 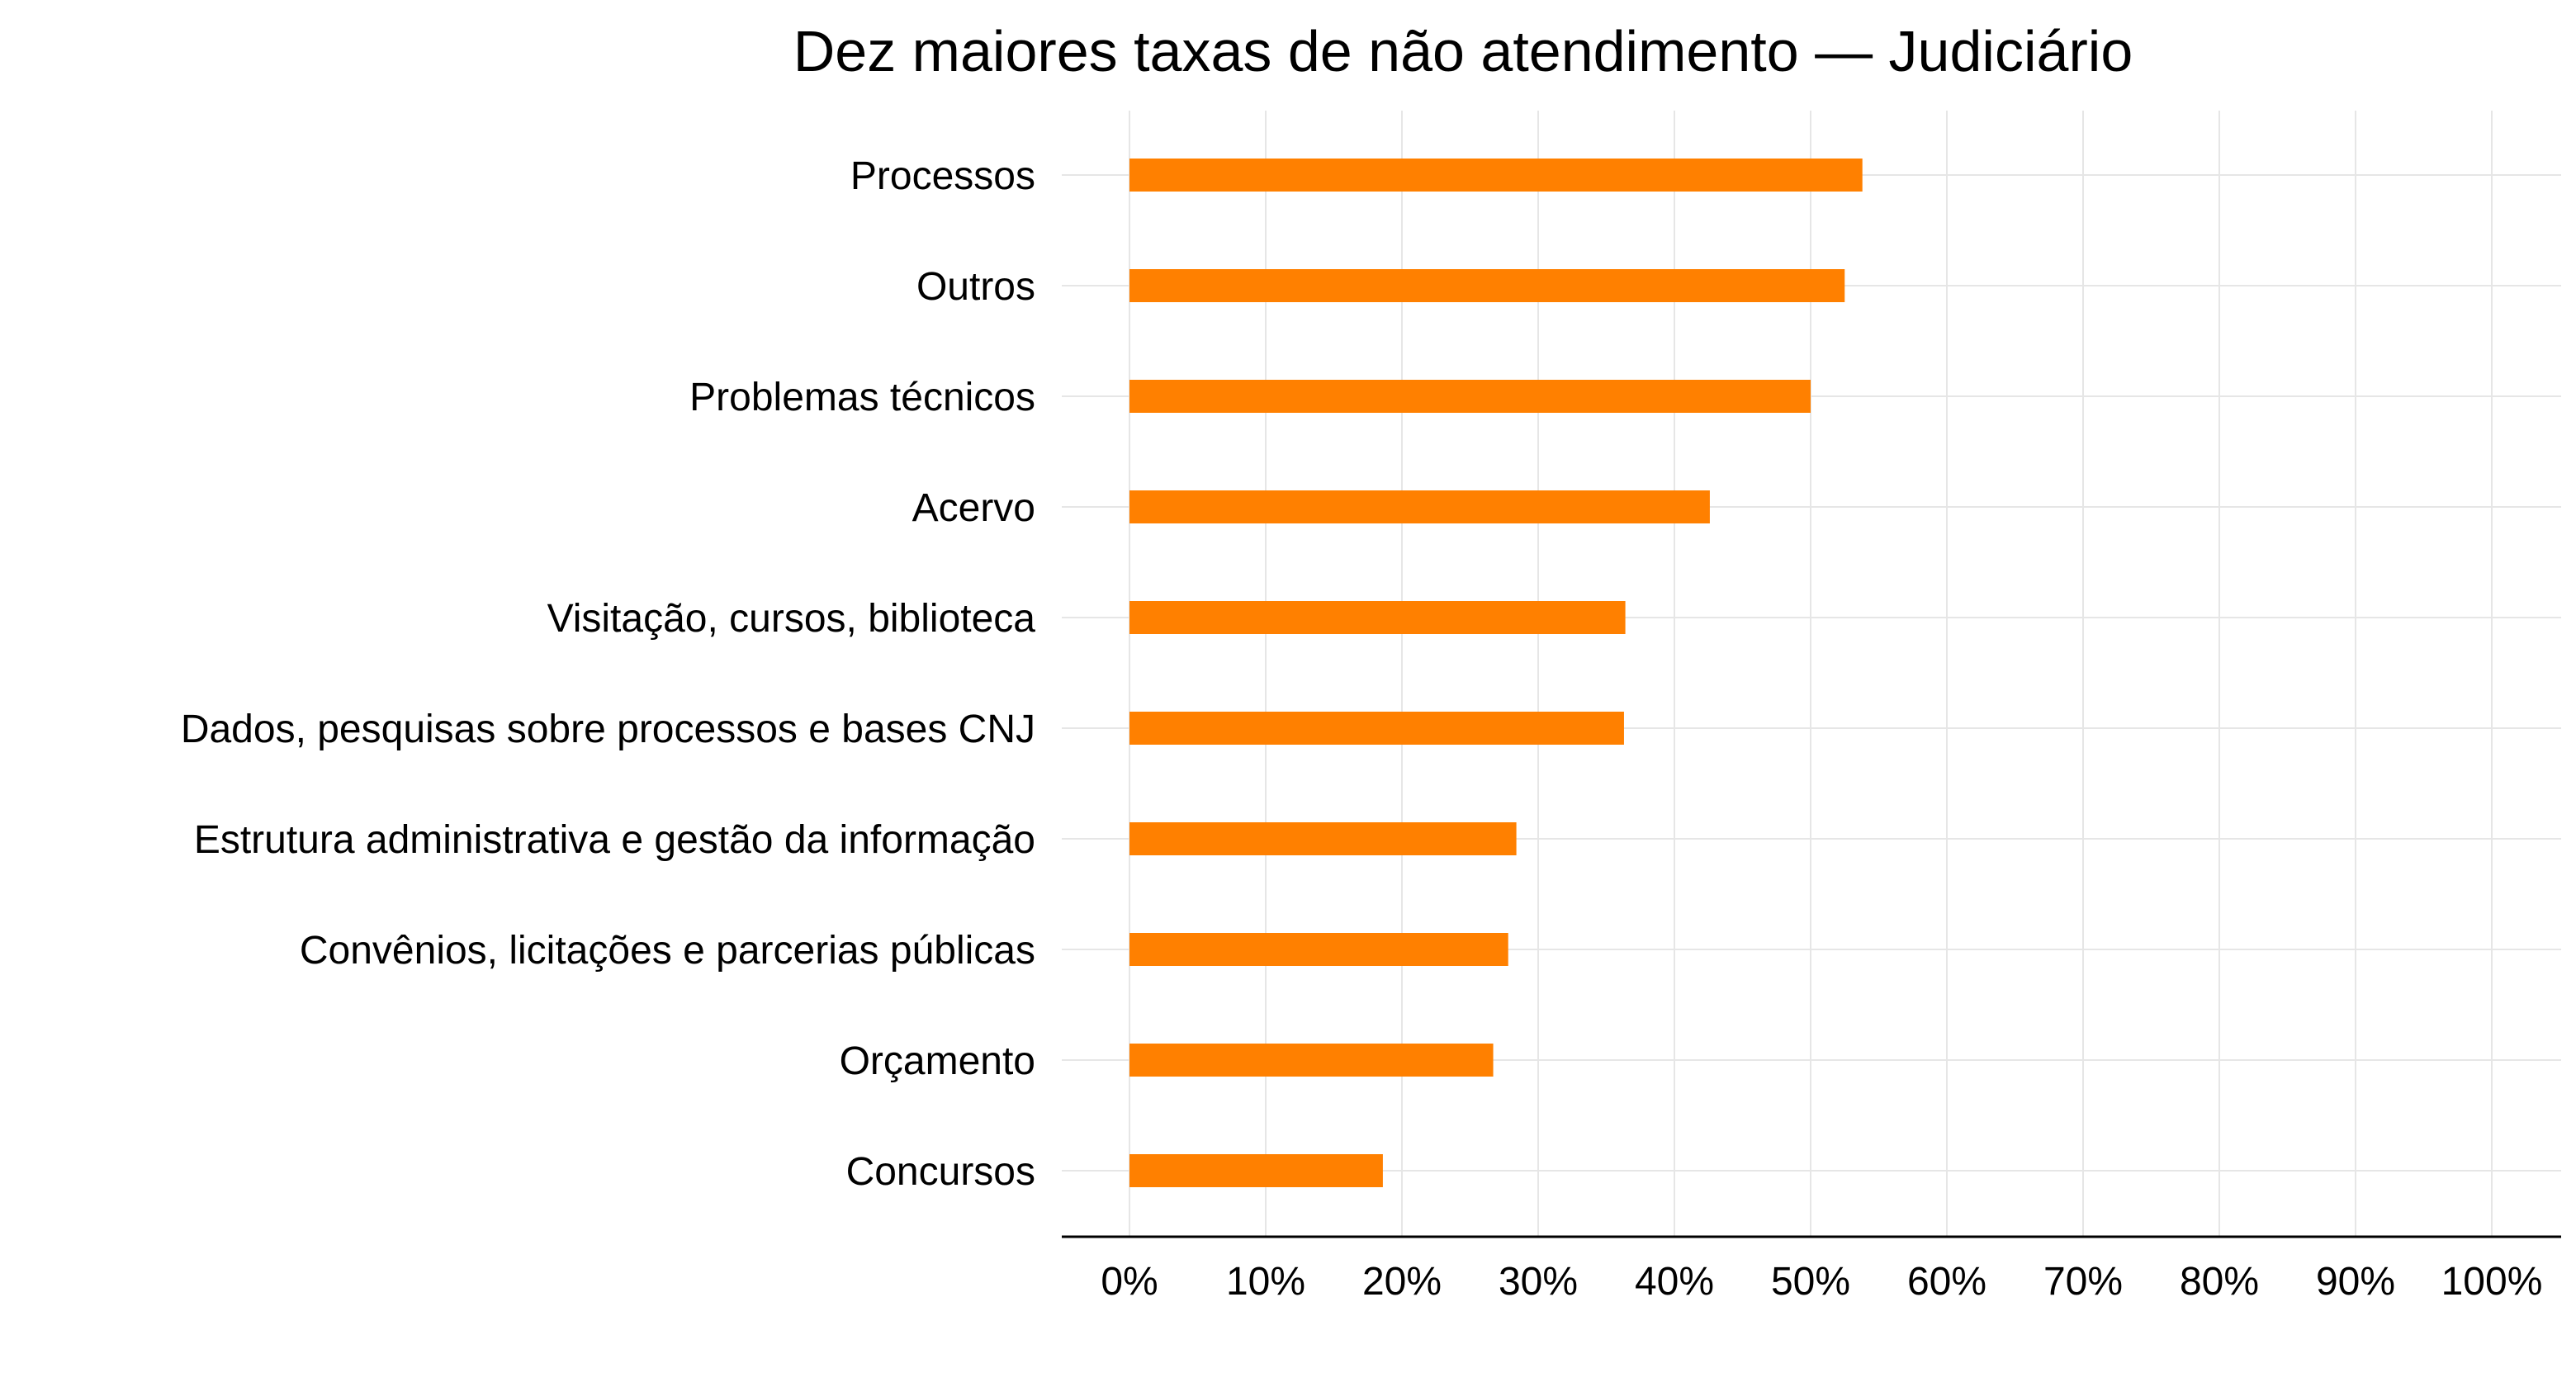 I want to click on x-tick-label: 30%, so click(x=1538, y=1282).